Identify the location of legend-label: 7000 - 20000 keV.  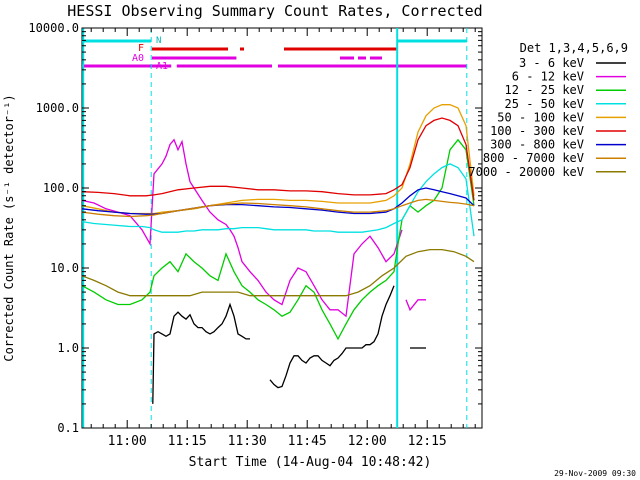
(526, 172).